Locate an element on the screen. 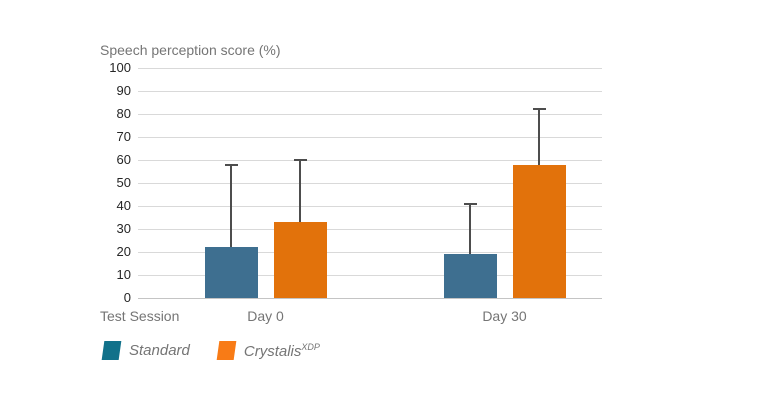 This screenshot has width=768, height=400. x-tick-label-day0: Day 0 is located at coordinates (265, 316).